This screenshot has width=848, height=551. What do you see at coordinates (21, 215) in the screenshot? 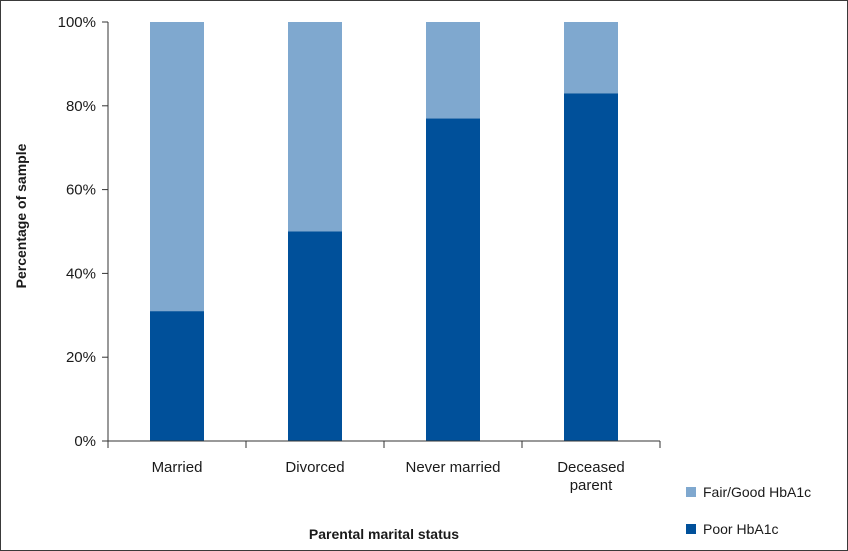
I see `y-axis-title: Percentage of sample` at bounding box center [21, 215].